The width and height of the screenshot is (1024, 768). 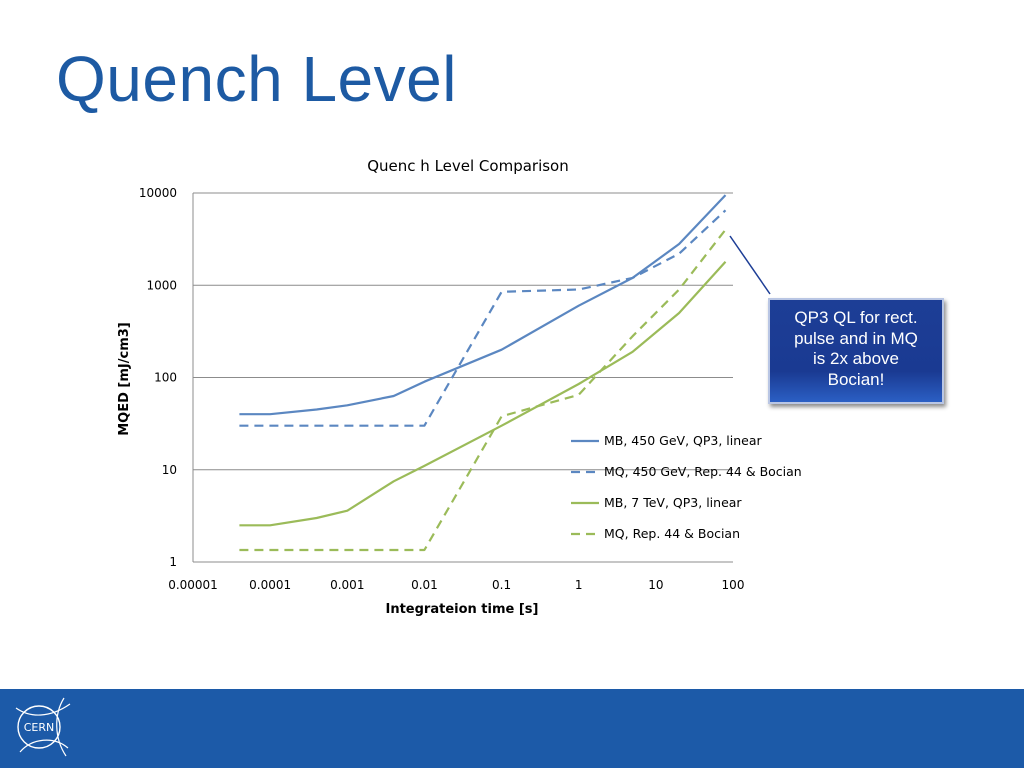 I want to click on cern-logo: CERN, so click(x=43, y=727).